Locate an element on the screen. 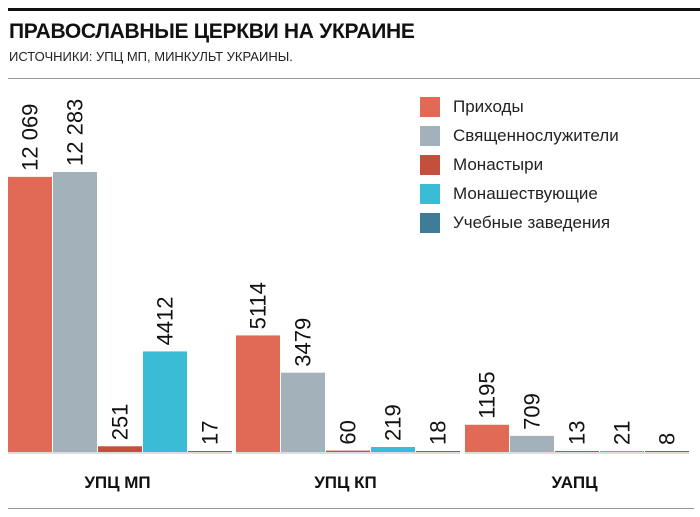 The height and width of the screenshot is (517, 700). legend-item: Монастыри is located at coordinates (519, 164).